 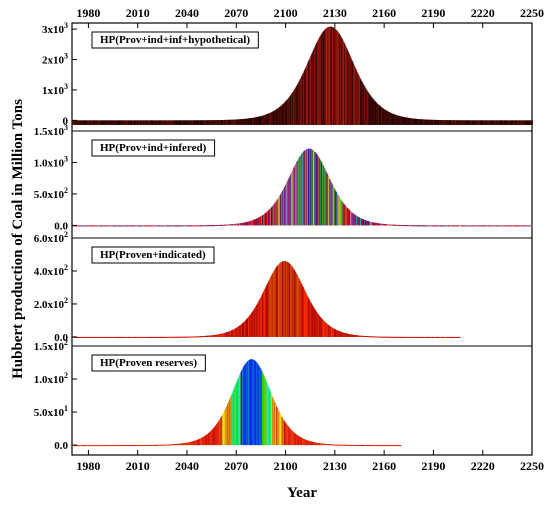 What do you see at coordinates (236, 13) in the screenshot?
I see `x-tick-label-top: 2070` at bounding box center [236, 13].